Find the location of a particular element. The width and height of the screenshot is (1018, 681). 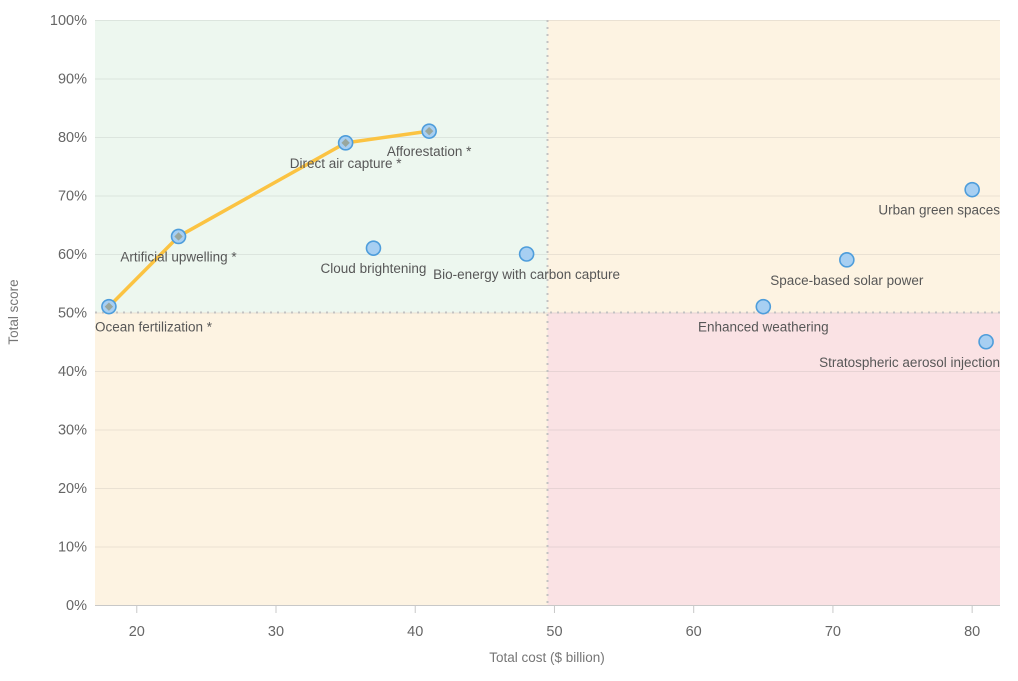

data-point-label: Urban green spaces is located at coordinates (939, 210).